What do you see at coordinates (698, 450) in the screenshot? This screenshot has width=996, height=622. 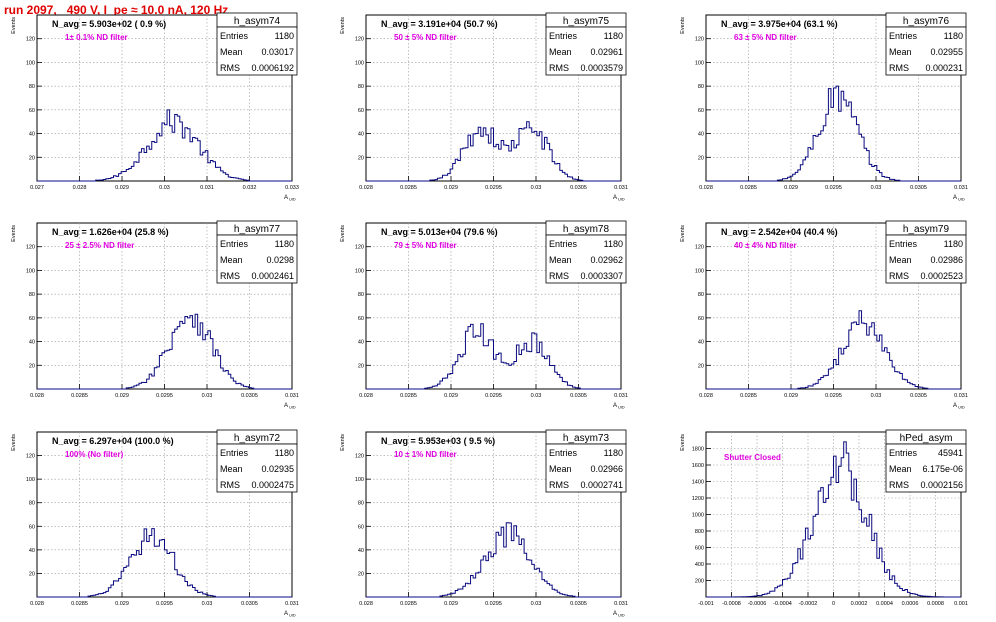 I see `y-tick-label: 1800` at bounding box center [698, 450].